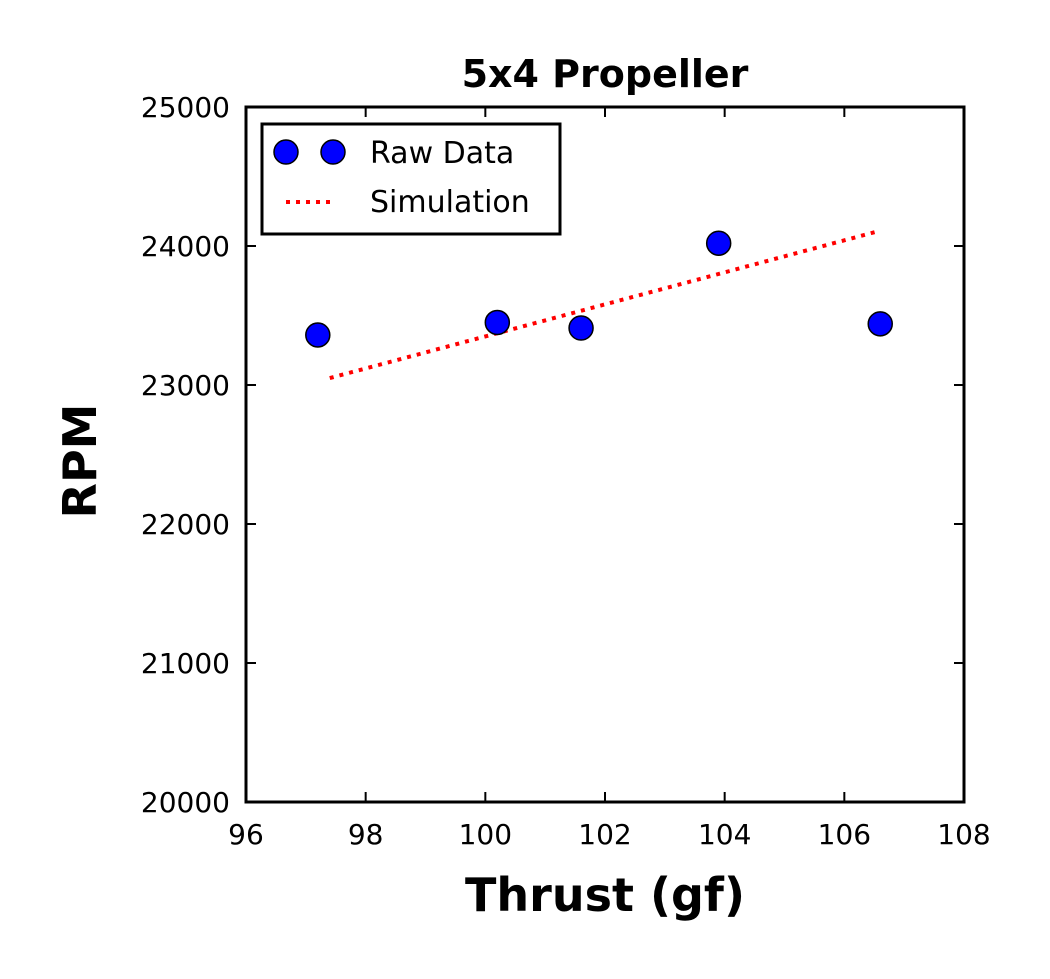 The image size is (1050, 979). Describe the element at coordinates (605, 895) in the screenshot. I see `x-axis-title: Thrust (gf)` at that location.